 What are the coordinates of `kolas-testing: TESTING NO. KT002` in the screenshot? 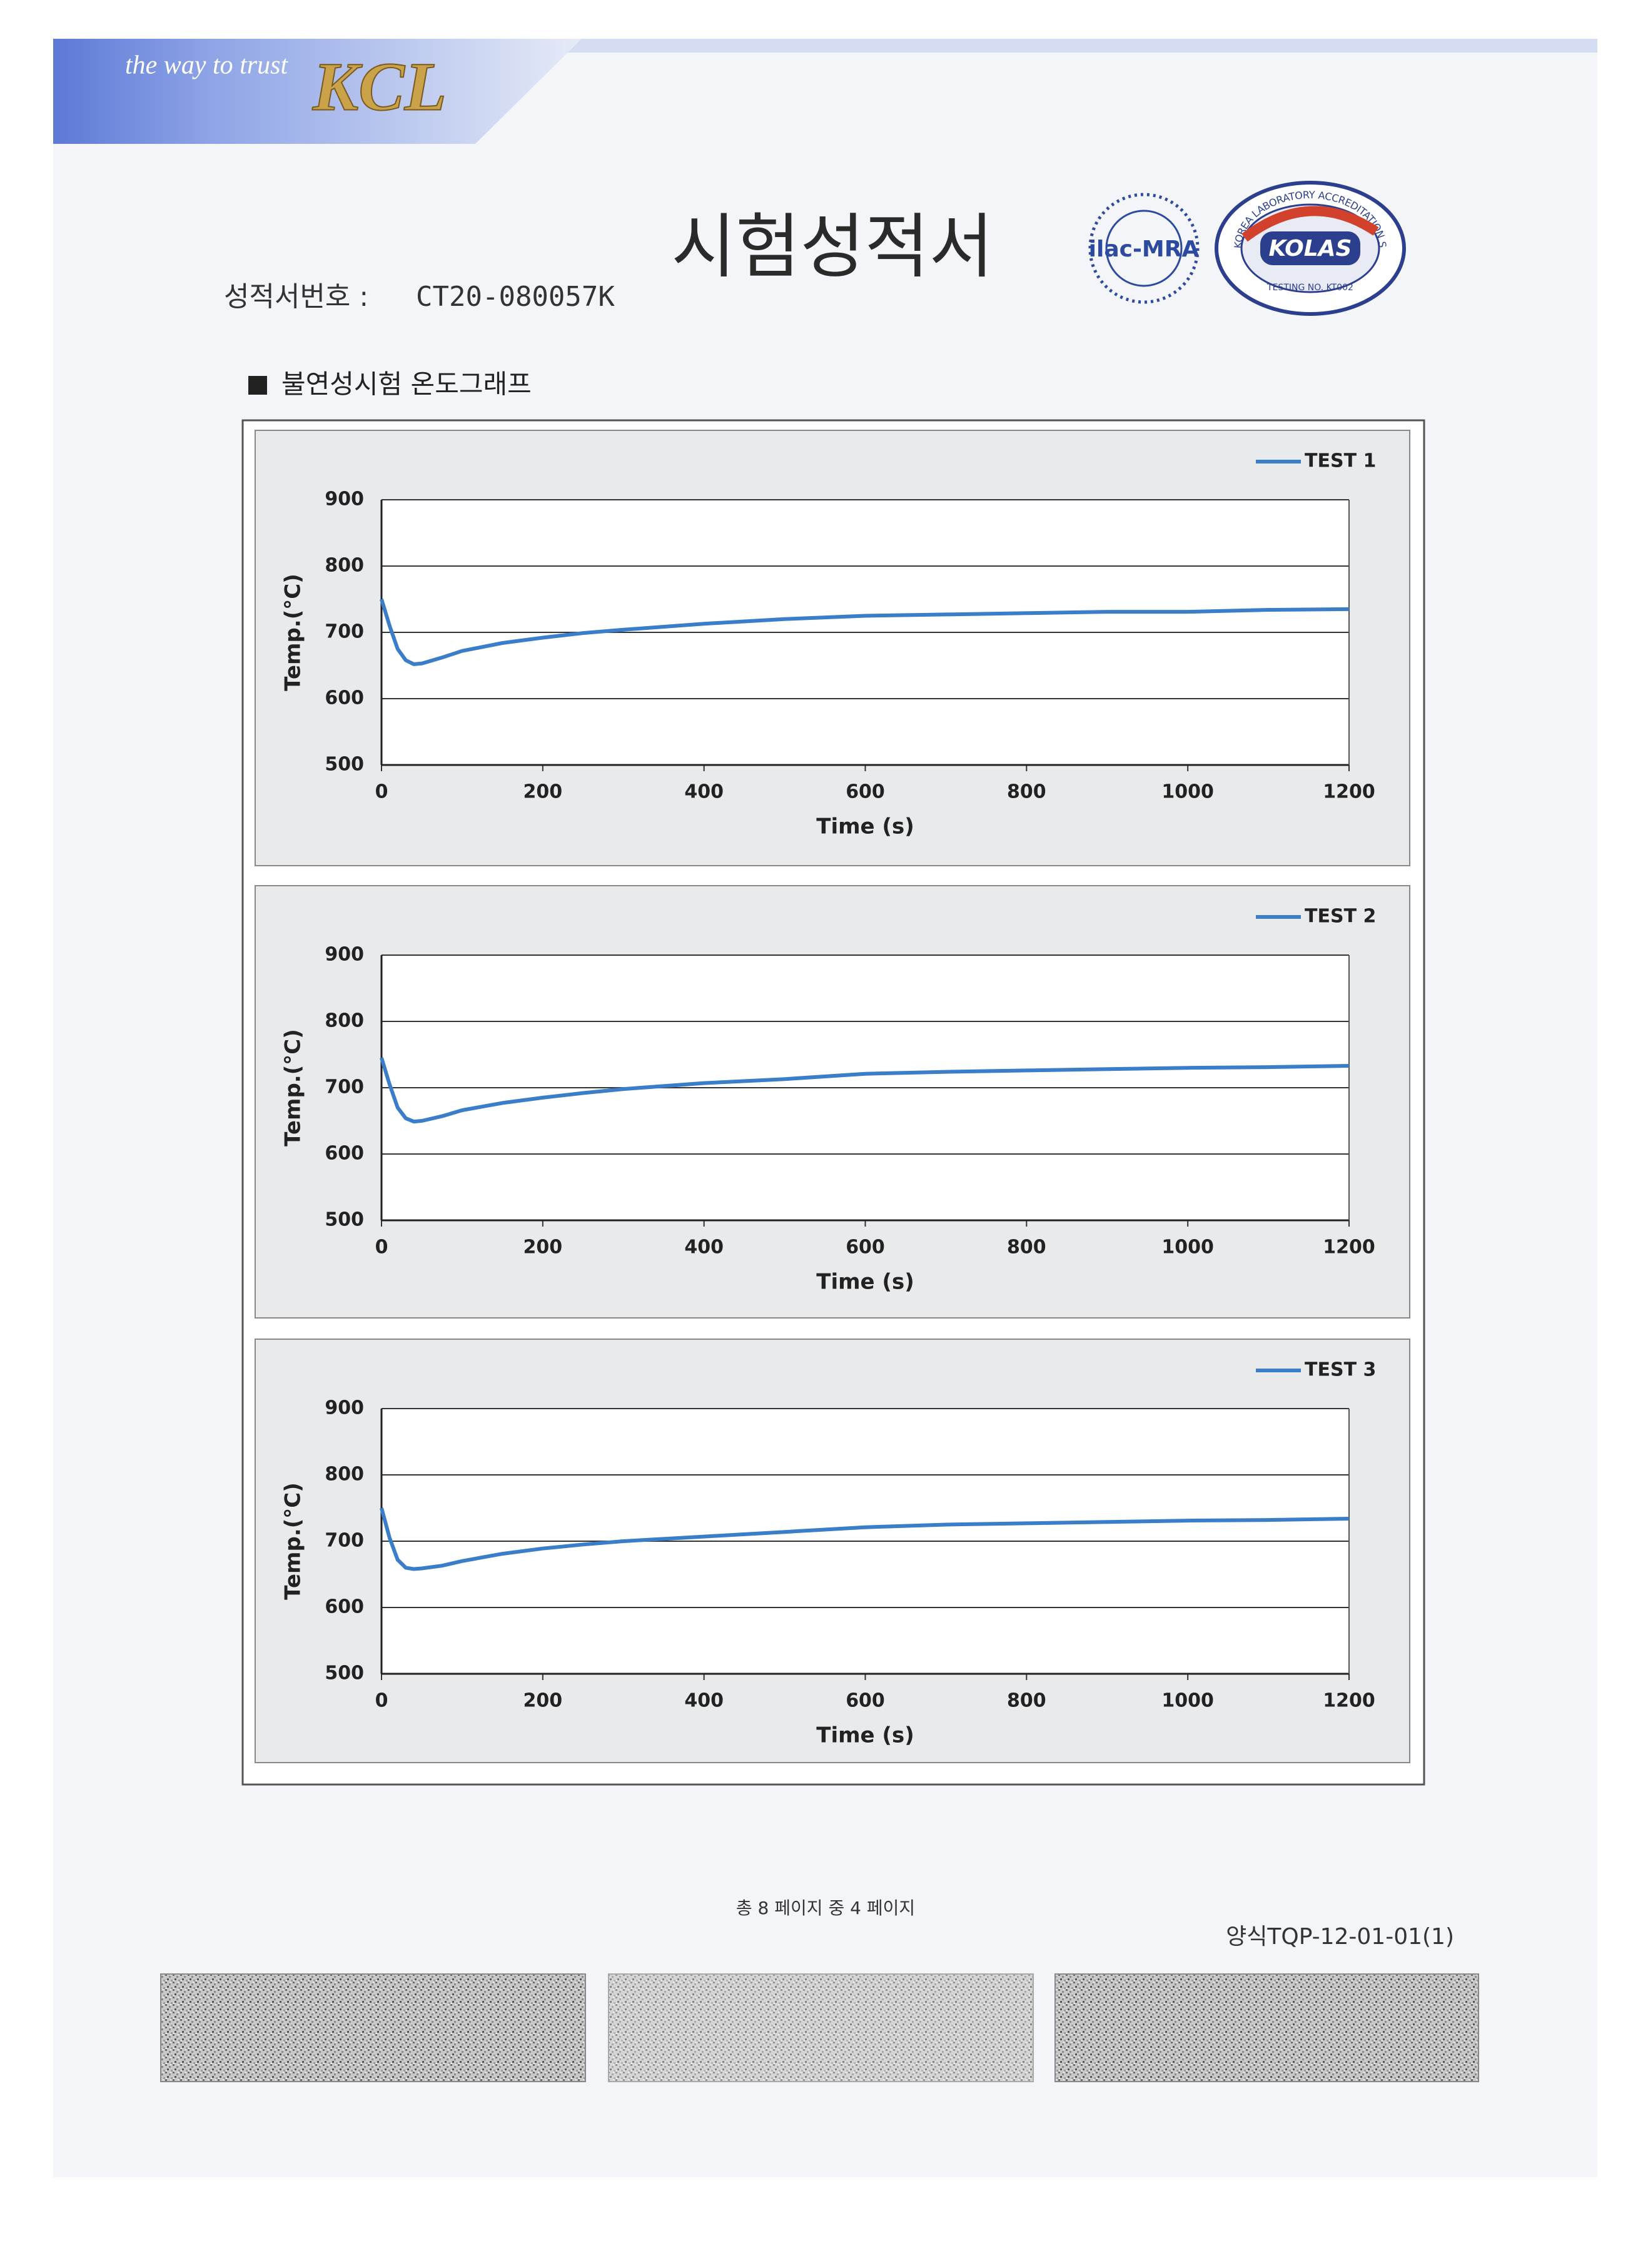 It's located at (1309, 288).